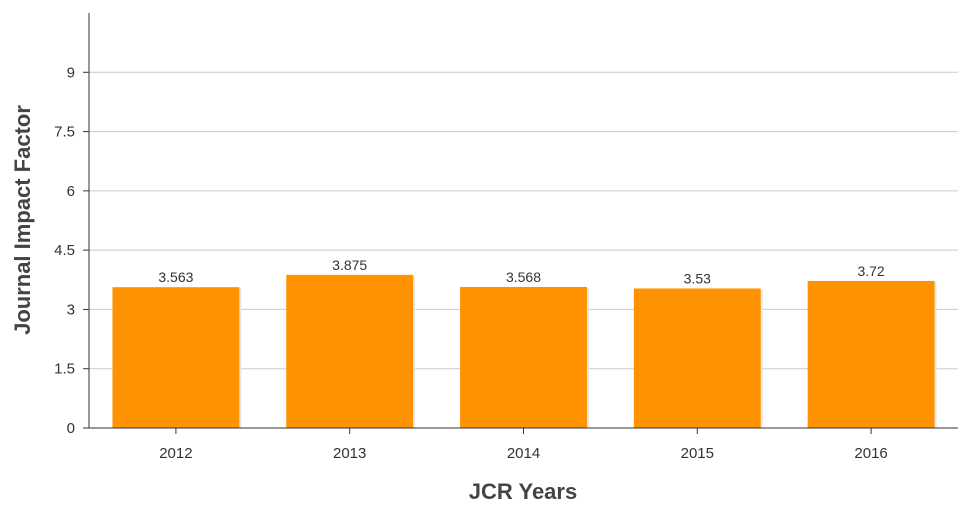 The height and width of the screenshot is (506, 967). I want to click on data-label: 3.72, so click(870, 271).